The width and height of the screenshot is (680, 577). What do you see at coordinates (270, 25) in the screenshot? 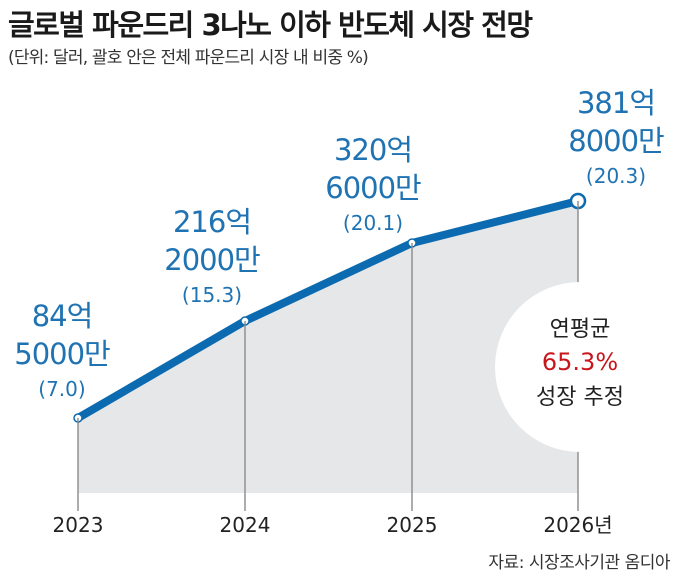
I see `chart-title: 글로벌 파운드리 3나노 이하 반도체 시장 전망` at bounding box center [270, 25].